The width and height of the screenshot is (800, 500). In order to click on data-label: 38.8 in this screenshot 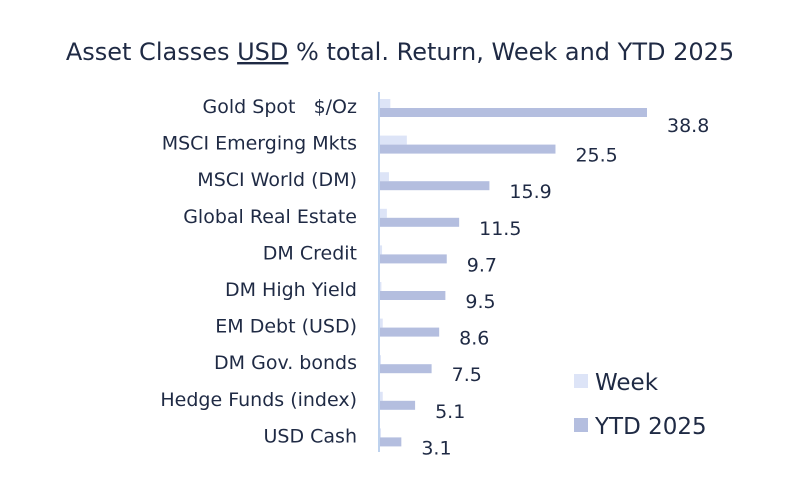, I will do `click(688, 126)`.